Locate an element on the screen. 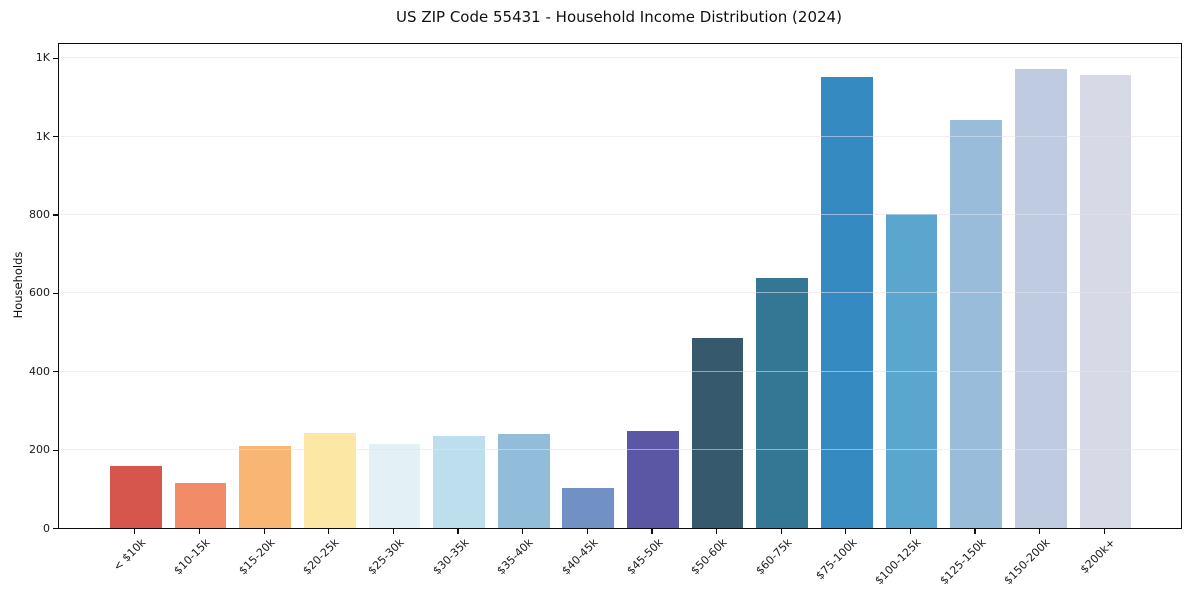  bar-$45-50k is located at coordinates (653, 479).